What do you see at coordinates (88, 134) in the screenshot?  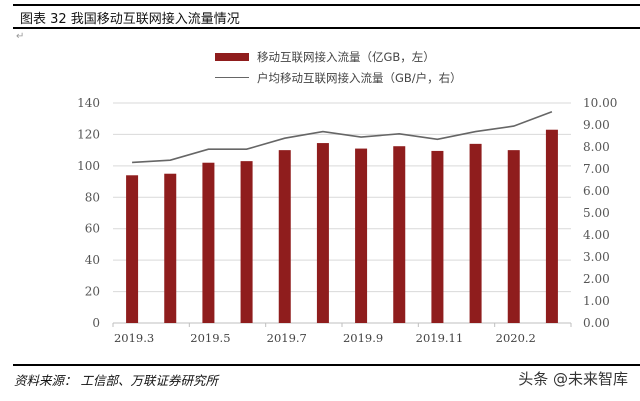 I see `y-left-tick-label: 120` at bounding box center [88, 134].